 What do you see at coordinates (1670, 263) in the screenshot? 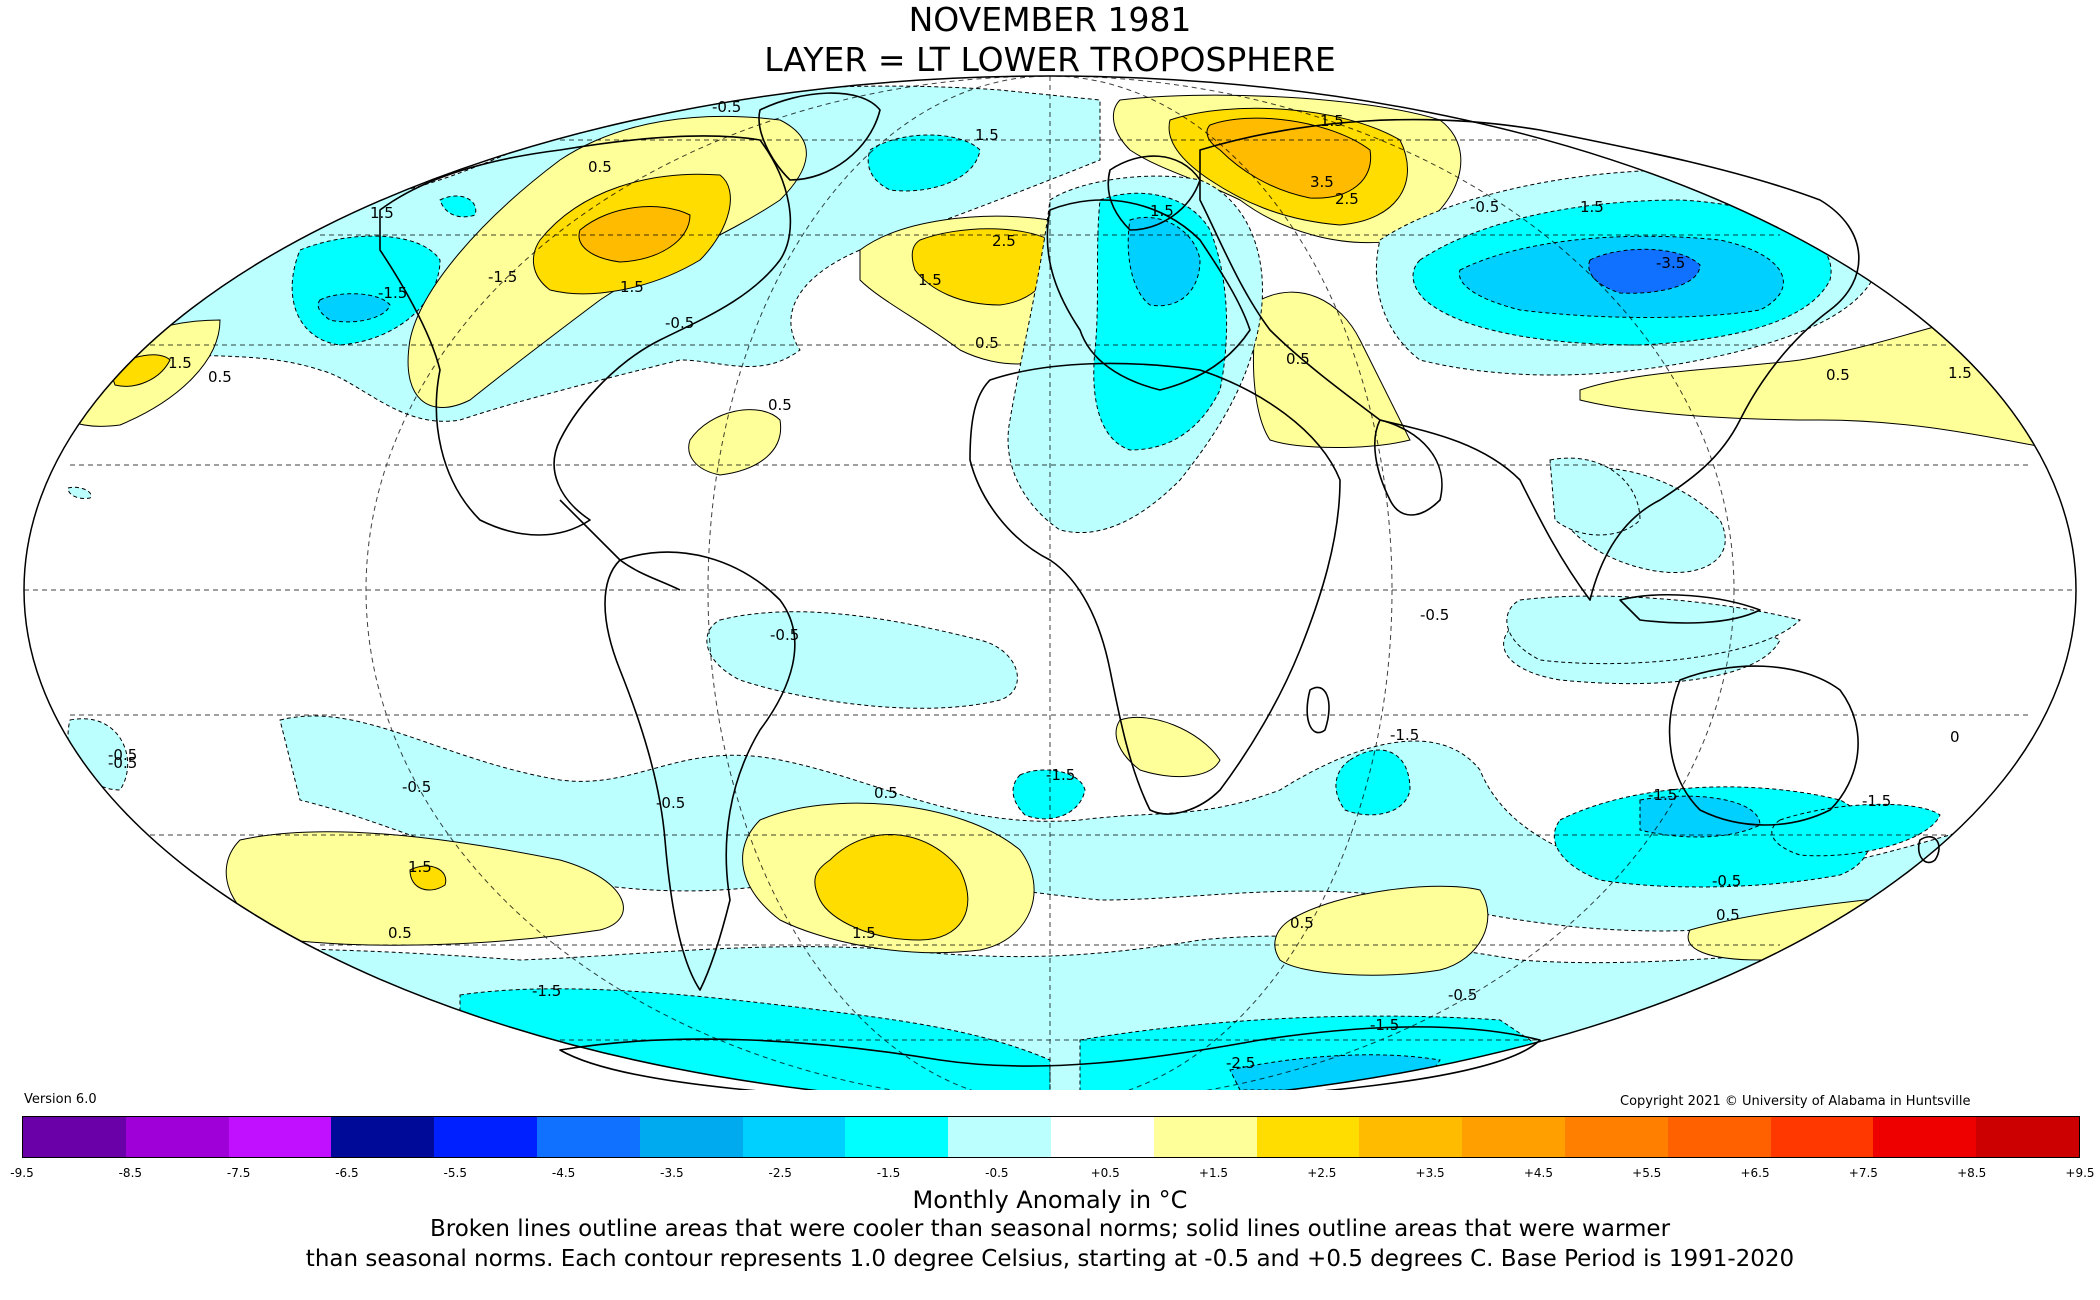
I see `contour-label: -3.5` at bounding box center [1670, 263].